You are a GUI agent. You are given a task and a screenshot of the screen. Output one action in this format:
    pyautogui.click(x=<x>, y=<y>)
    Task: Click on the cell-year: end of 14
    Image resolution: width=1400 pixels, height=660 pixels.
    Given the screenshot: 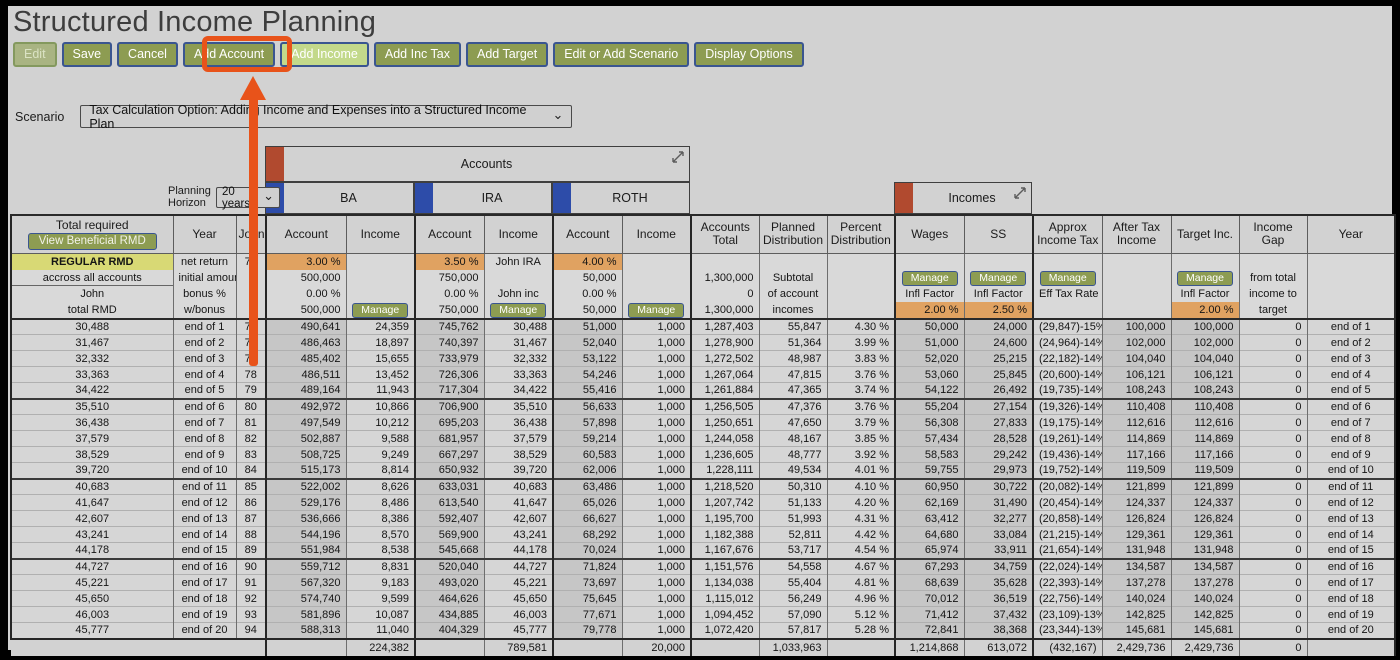 What is the action you would take?
    pyautogui.click(x=204, y=534)
    